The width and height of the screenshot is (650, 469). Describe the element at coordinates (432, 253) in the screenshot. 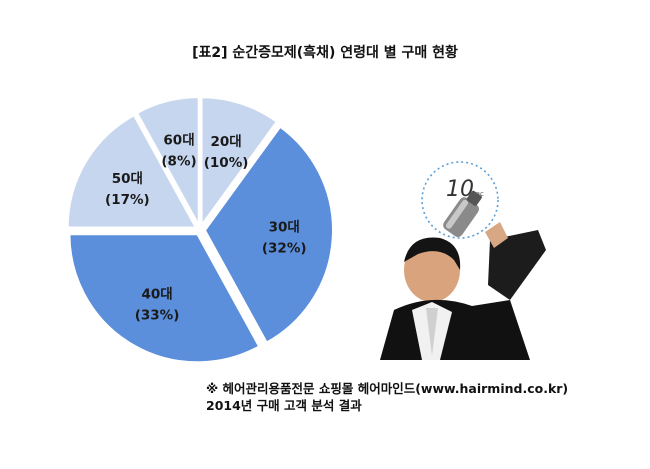

I see `hair` at that location.